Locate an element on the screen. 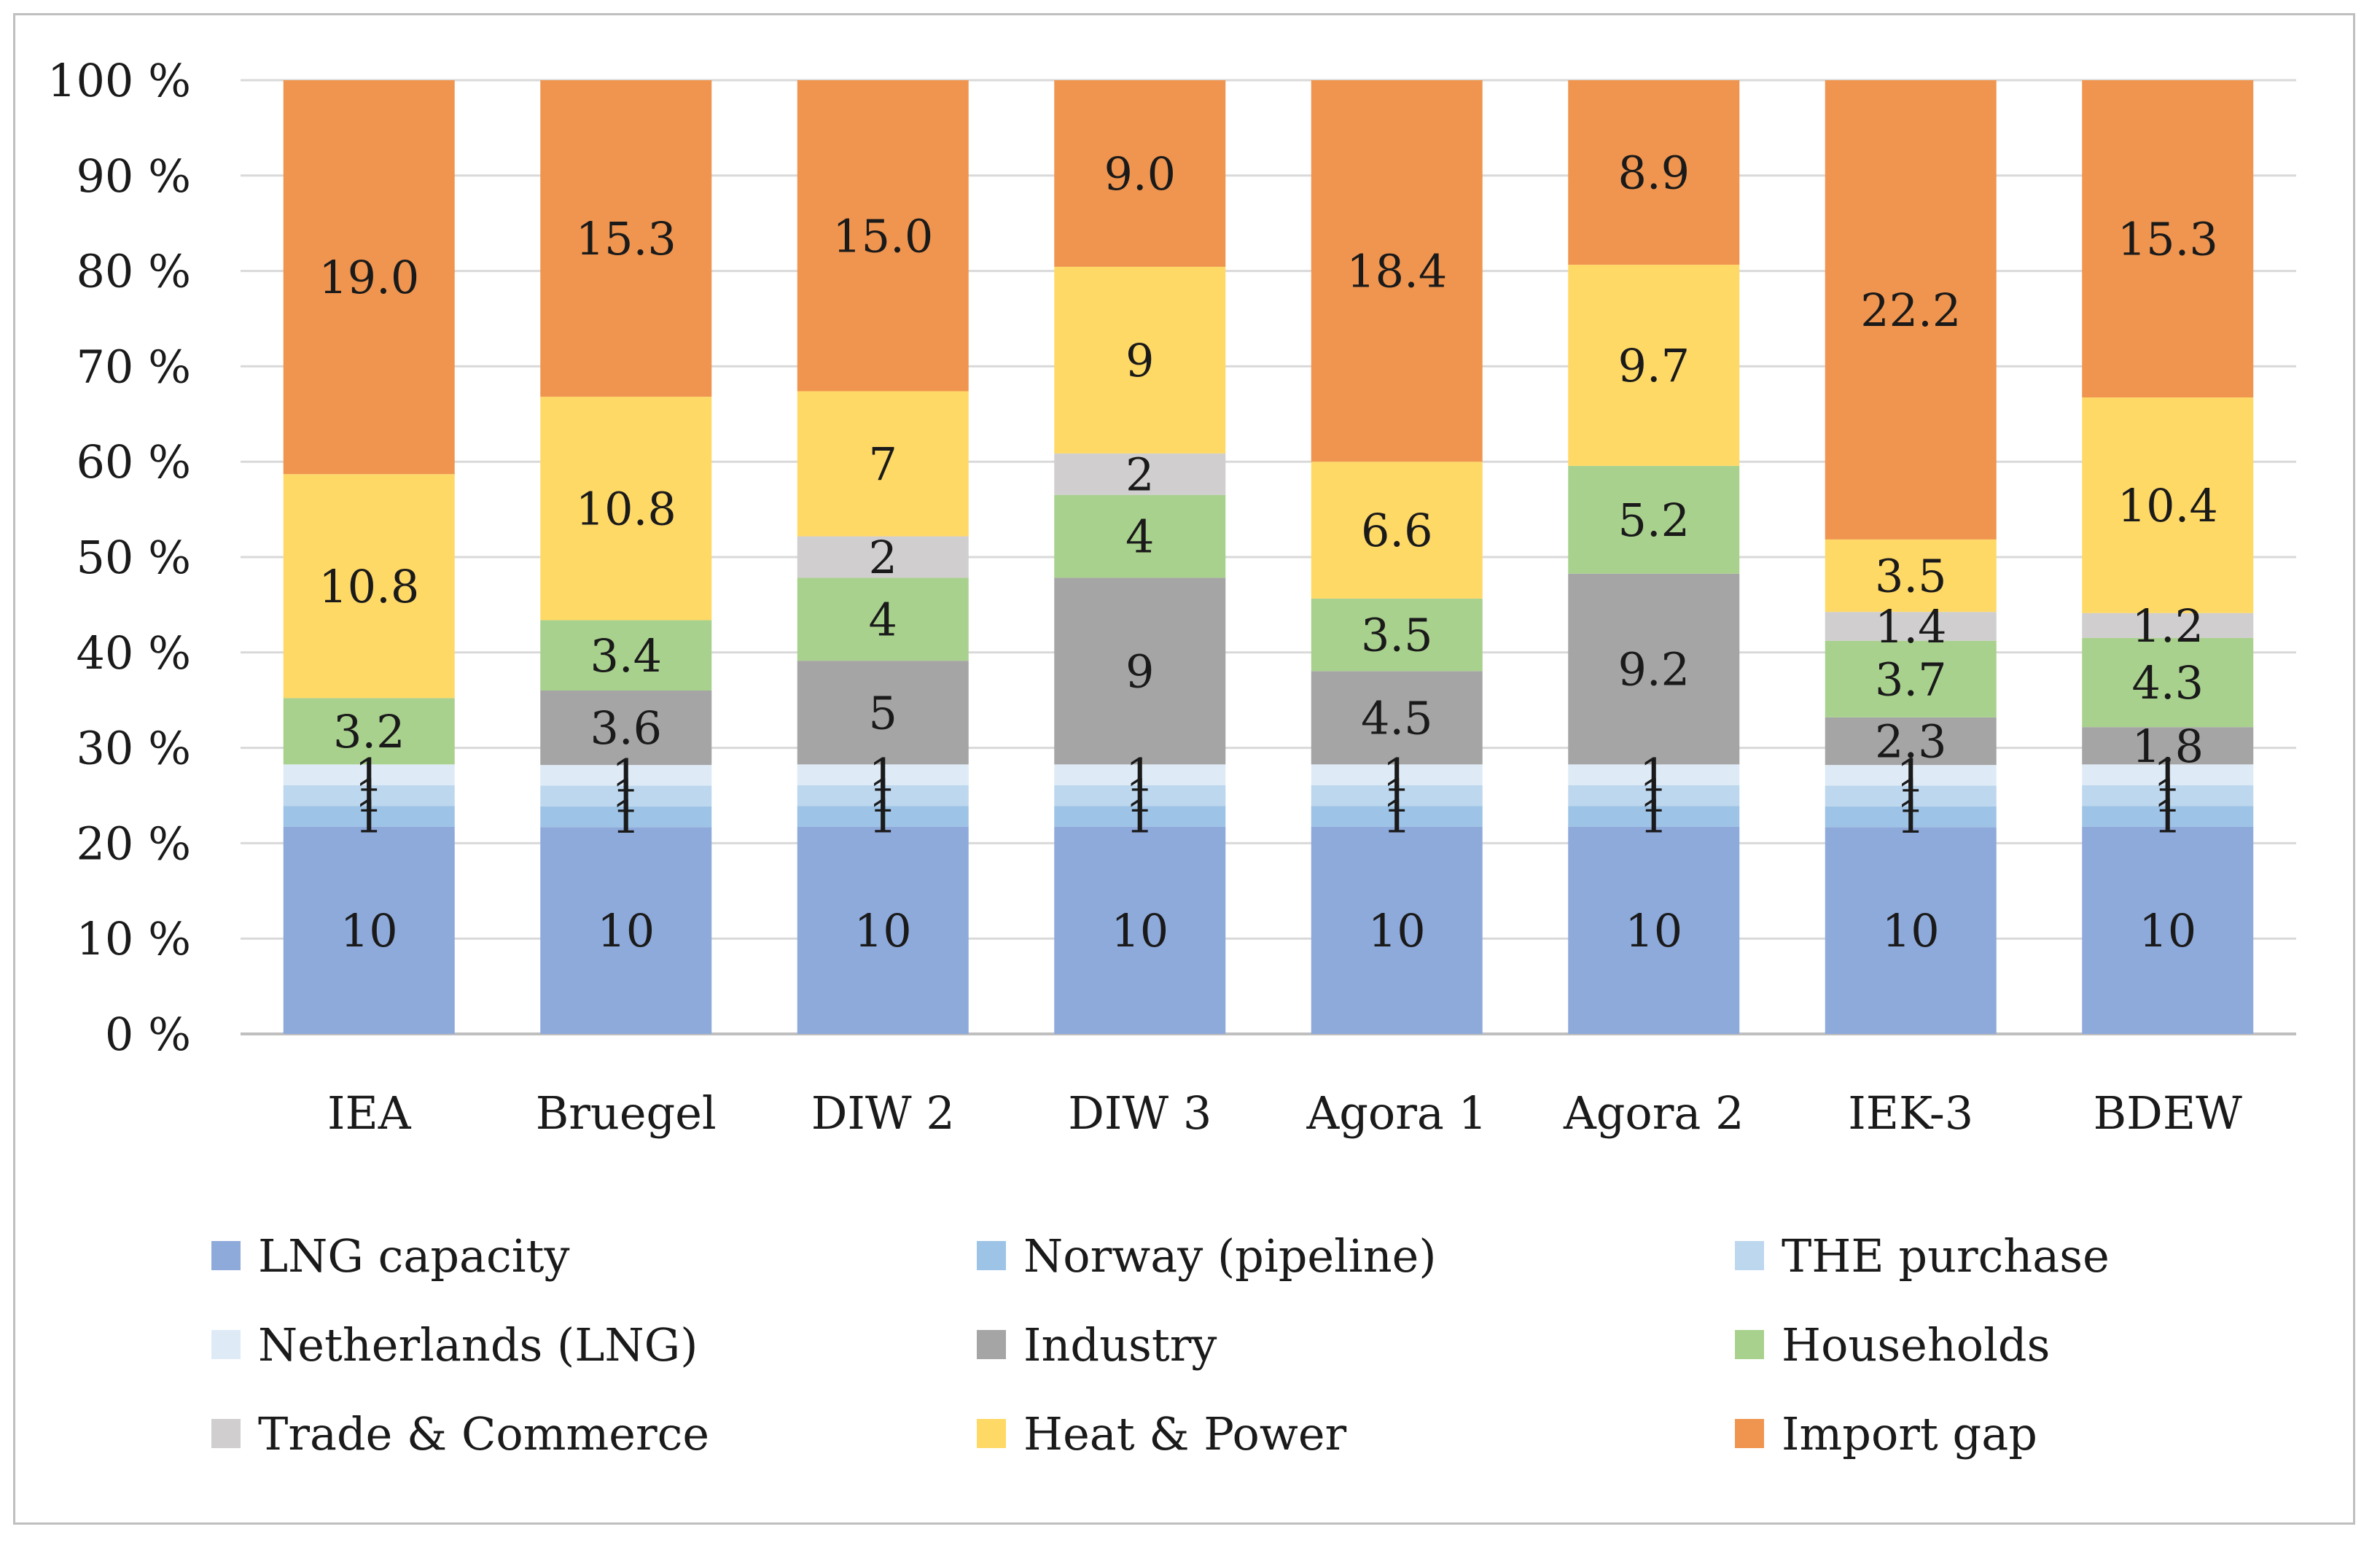  x-category-label: IEA is located at coordinates (369, 1113).